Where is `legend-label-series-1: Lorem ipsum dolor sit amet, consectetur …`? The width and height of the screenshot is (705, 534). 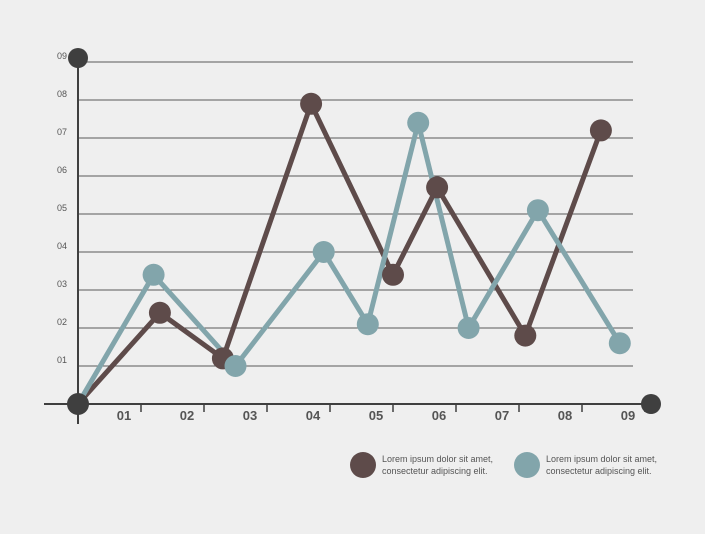
legend-label-series-1: Lorem ipsum dolor sit amet, consectetur … is located at coordinates (437, 465).